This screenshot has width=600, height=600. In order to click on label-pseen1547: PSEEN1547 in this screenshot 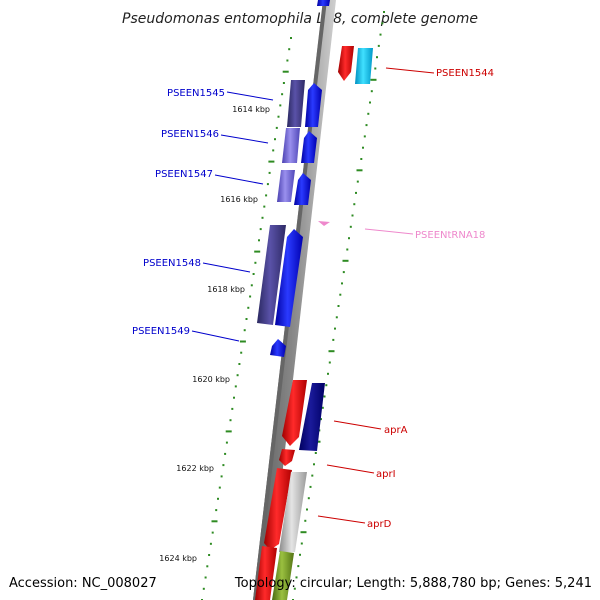, I will do `click(184, 174)`.